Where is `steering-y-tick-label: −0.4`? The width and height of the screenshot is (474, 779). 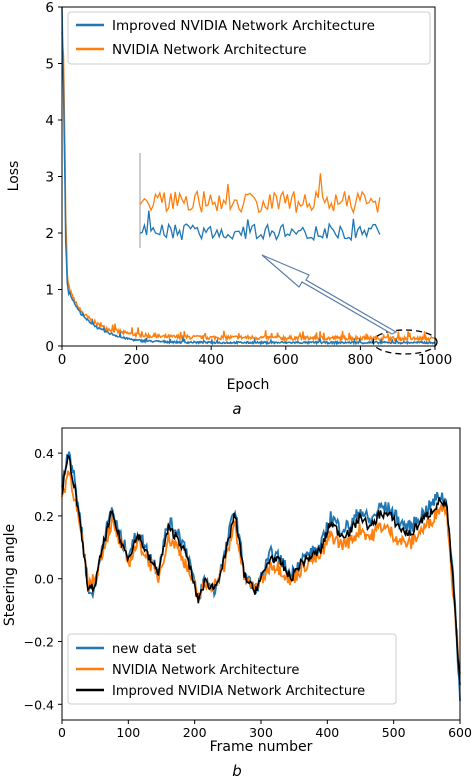 steering-y-tick-label: −0.4 is located at coordinates (39, 704).